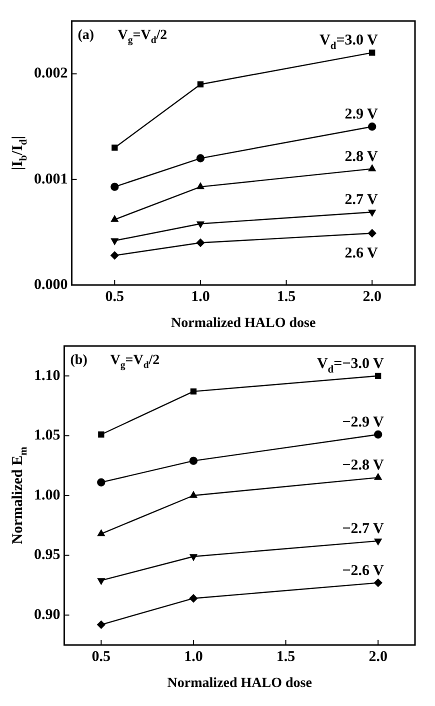 The image size is (435, 706). I want to click on series-label: 2.6 V, so click(361, 253).